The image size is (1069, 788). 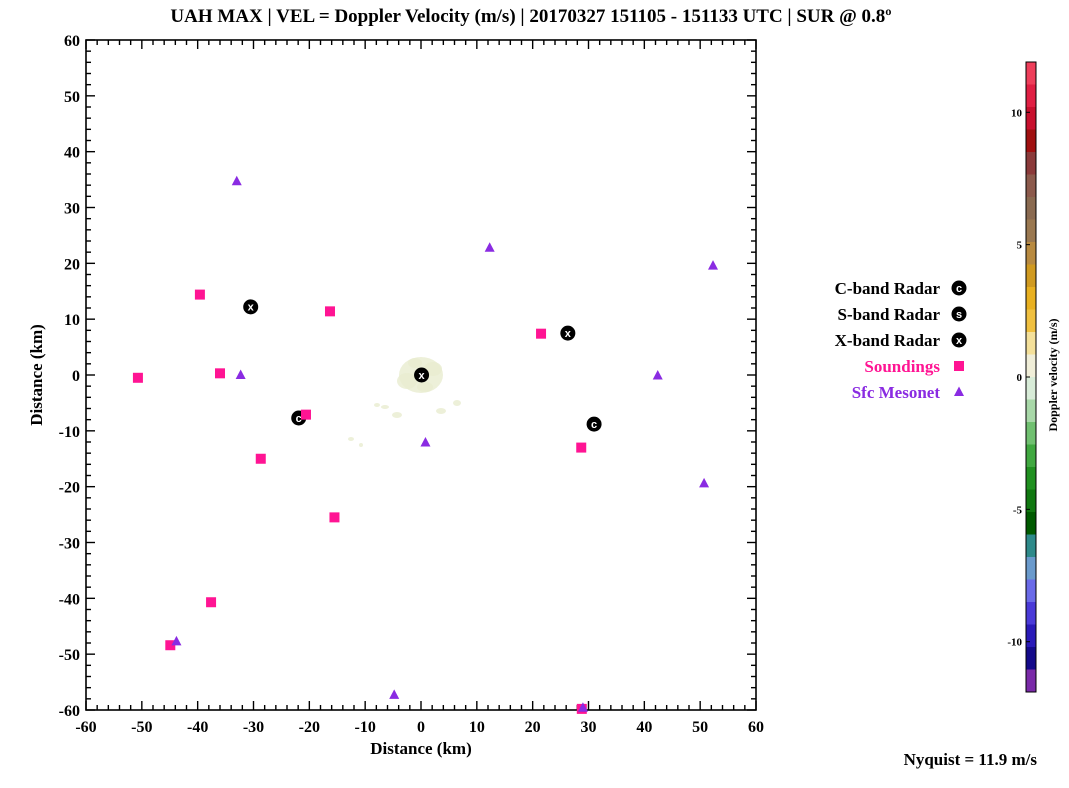 What do you see at coordinates (141, 727) in the screenshot?
I see `x-tick-label: -50` at bounding box center [141, 727].